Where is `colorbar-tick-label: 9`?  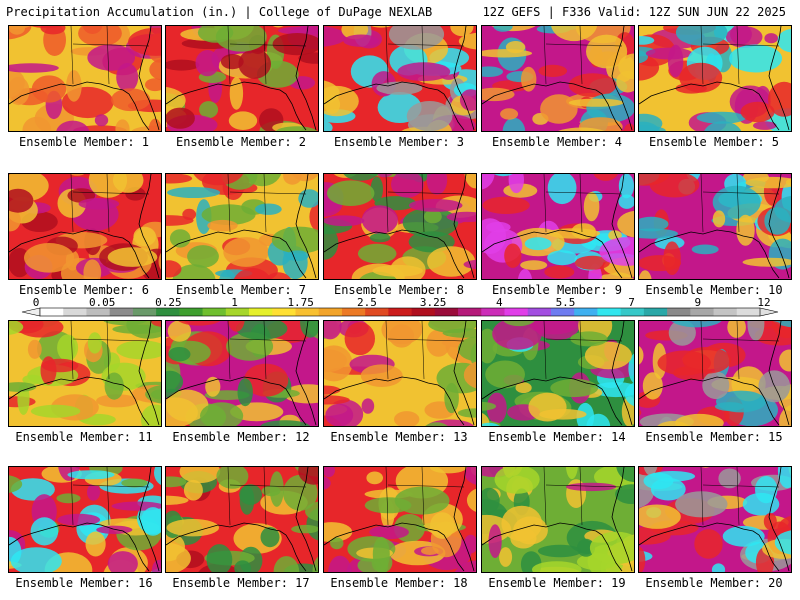 colorbar-tick-label: 9 is located at coordinates (697, 302).